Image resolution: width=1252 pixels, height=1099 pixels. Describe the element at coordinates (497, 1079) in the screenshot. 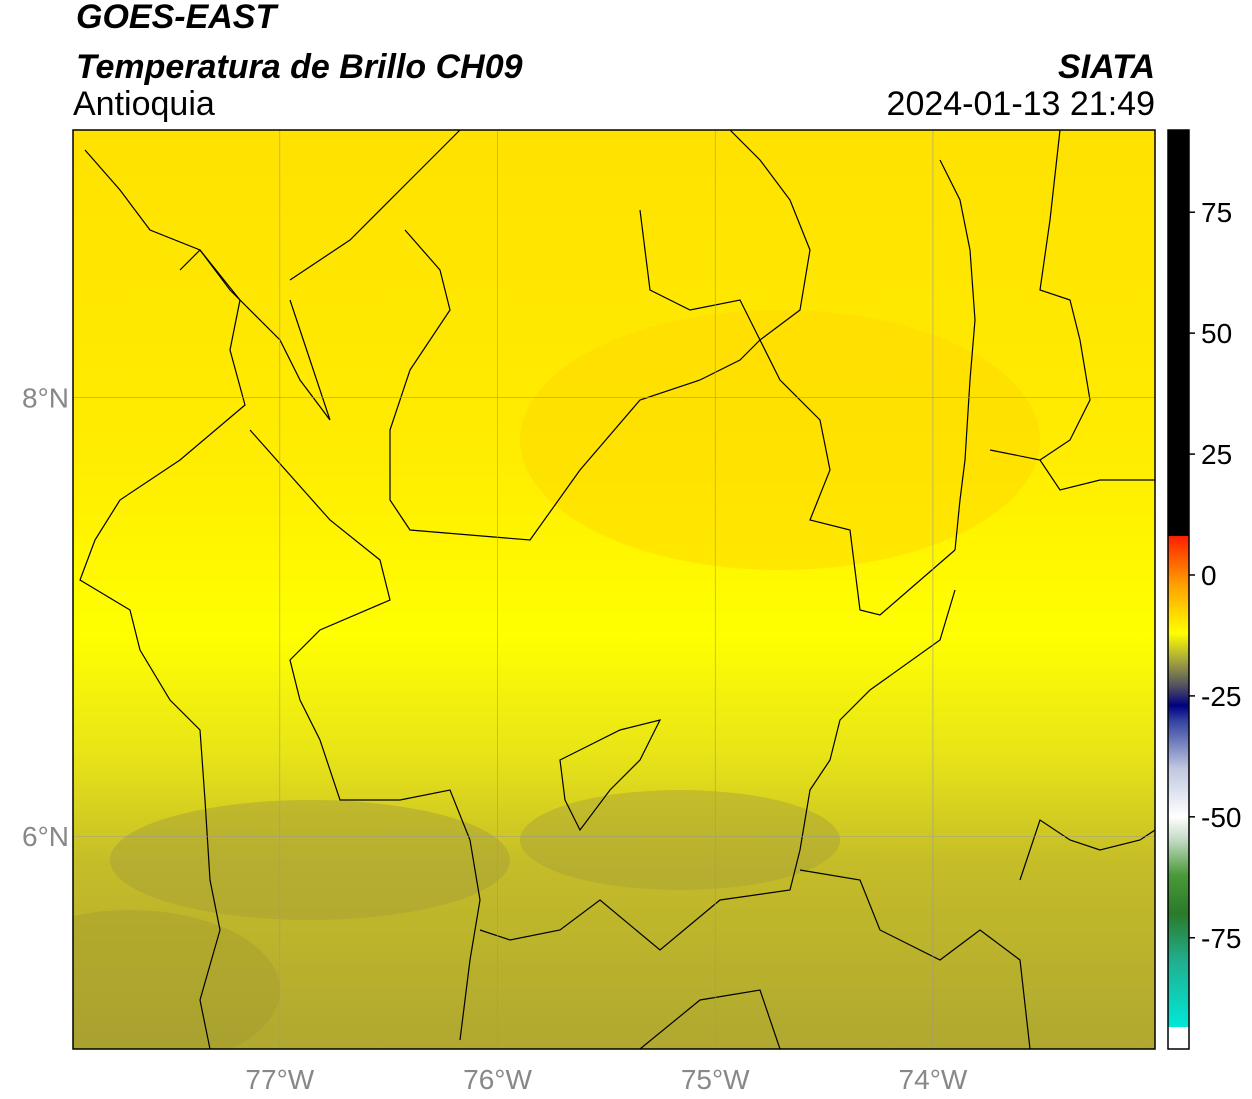

I see `x-tick-label: 76°W` at that location.